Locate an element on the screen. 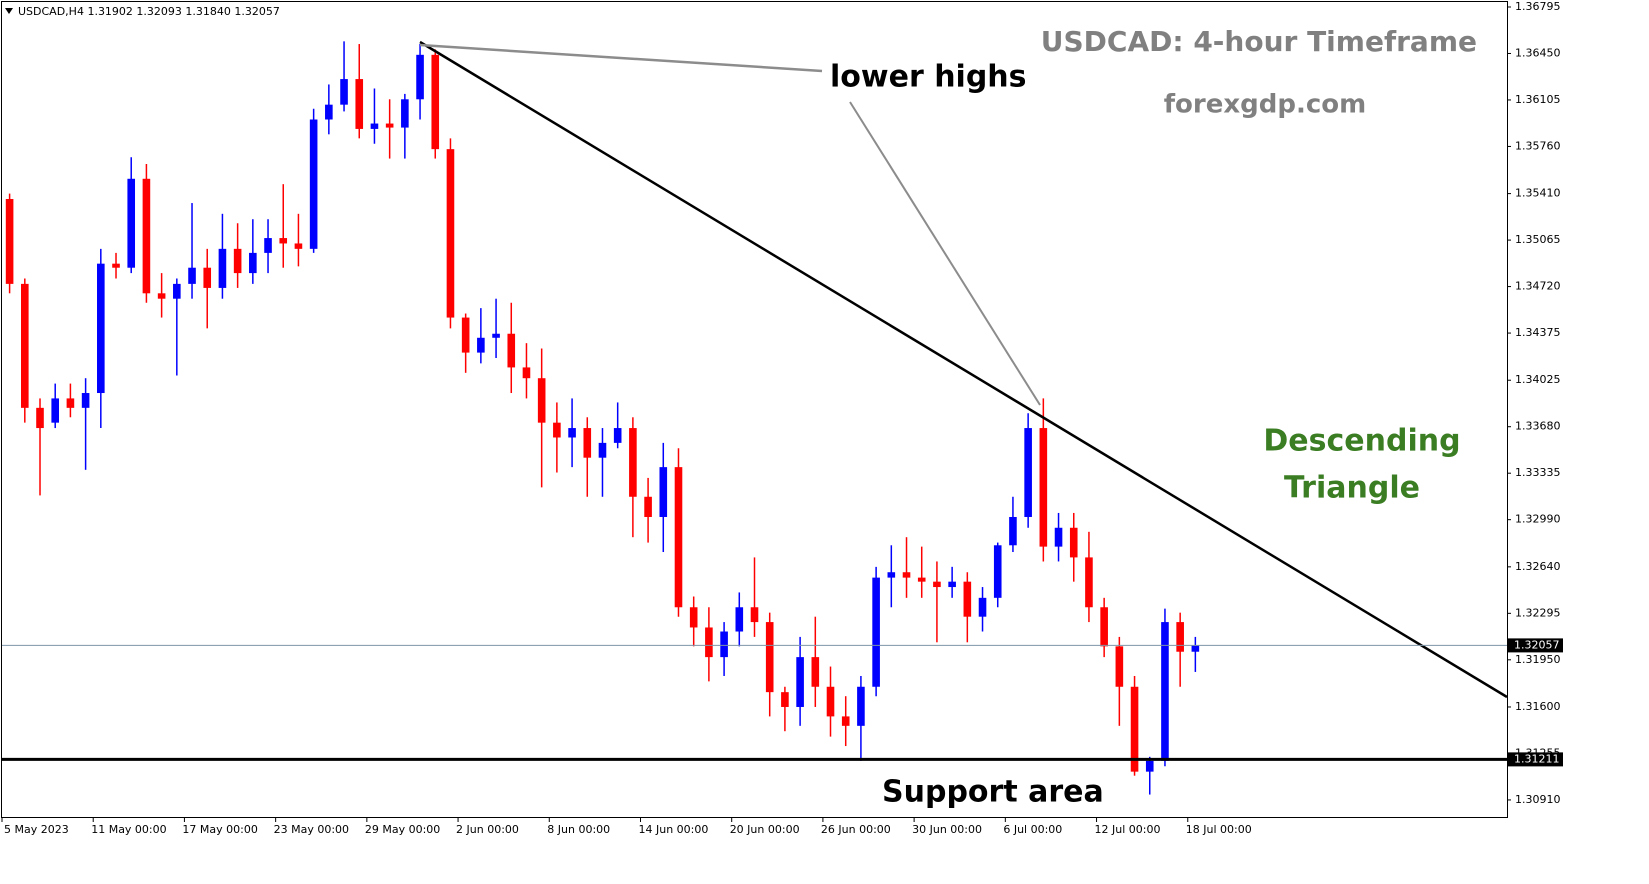 This screenshot has height=884, width=1649. y-tick-label: 1.32640 is located at coordinates (1538, 566).